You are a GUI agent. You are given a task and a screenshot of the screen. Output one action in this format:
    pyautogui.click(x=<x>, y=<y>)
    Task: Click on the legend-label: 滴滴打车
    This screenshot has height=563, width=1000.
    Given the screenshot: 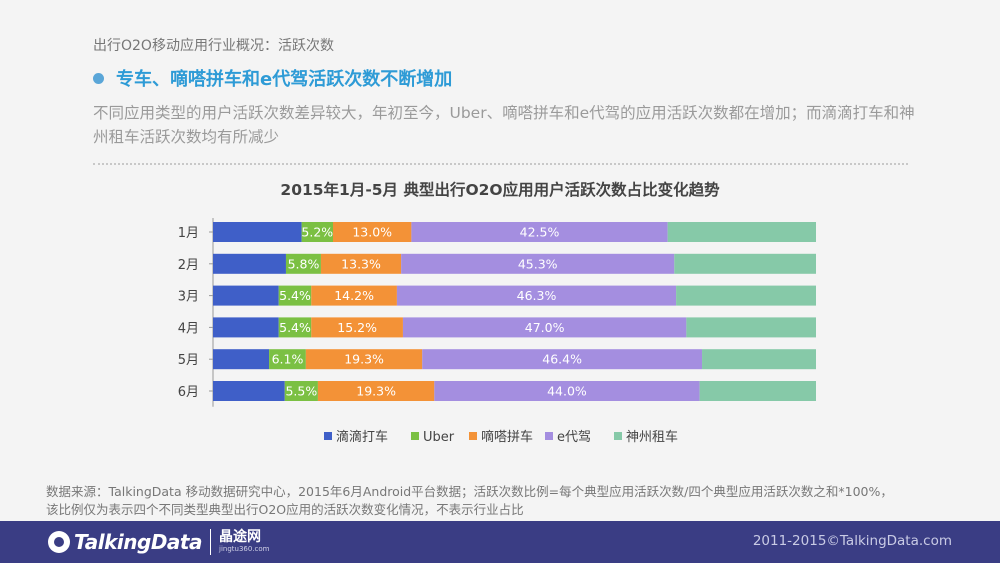 What is the action you would take?
    pyautogui.click(x=362, y=437)
    